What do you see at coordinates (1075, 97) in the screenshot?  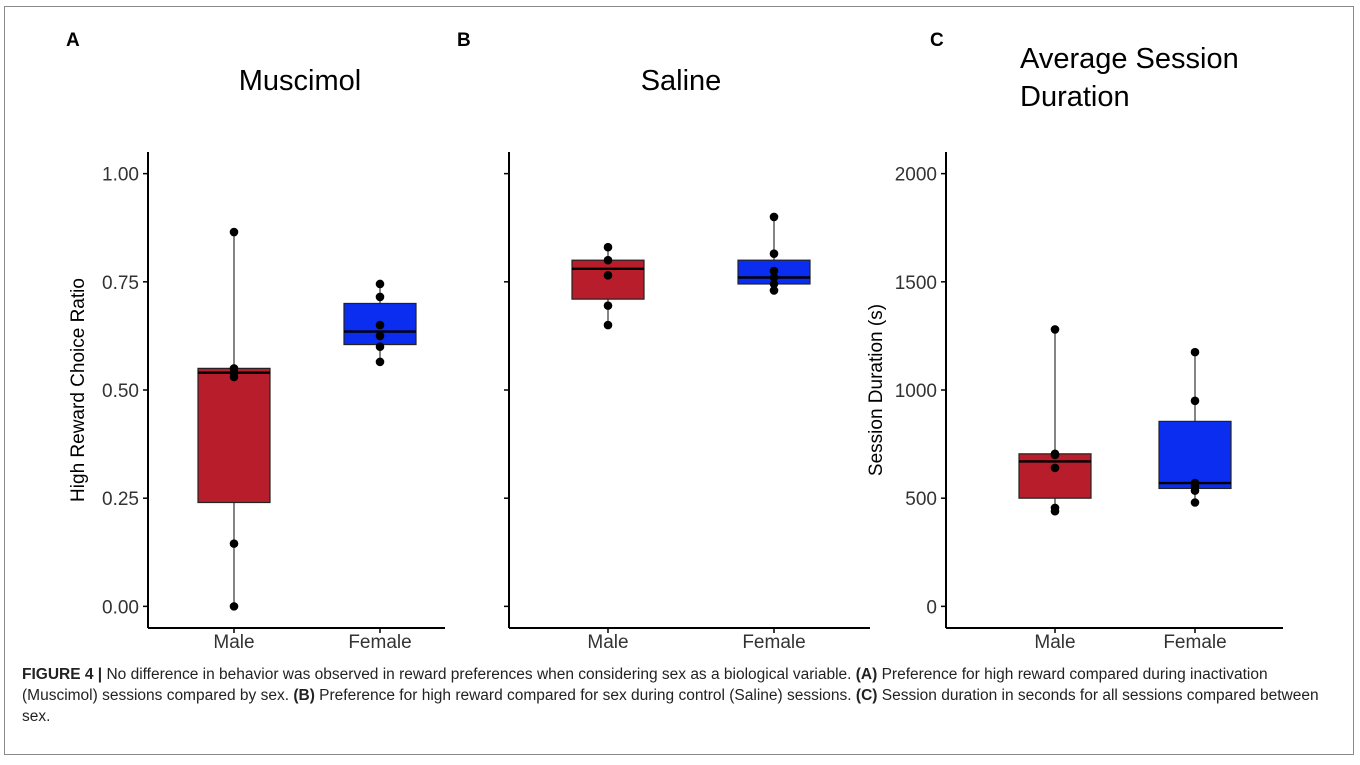 I see `panel-title: Duration` at bounding box center [1075, 97].